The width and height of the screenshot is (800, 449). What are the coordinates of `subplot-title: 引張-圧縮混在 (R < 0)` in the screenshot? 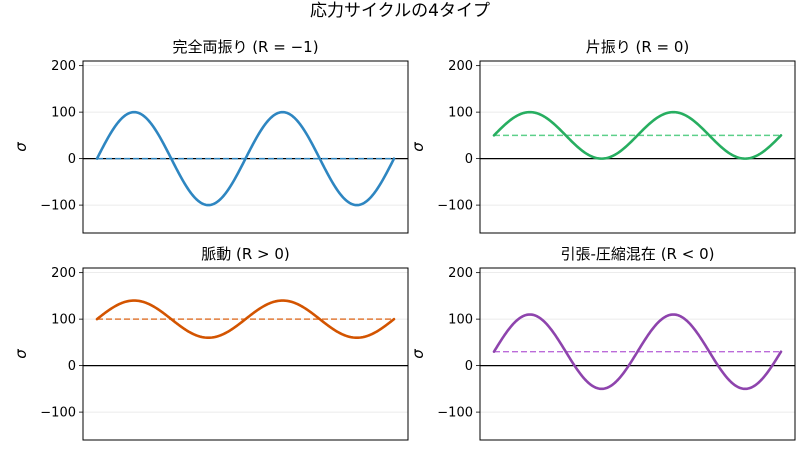 It's located at (638, 254).